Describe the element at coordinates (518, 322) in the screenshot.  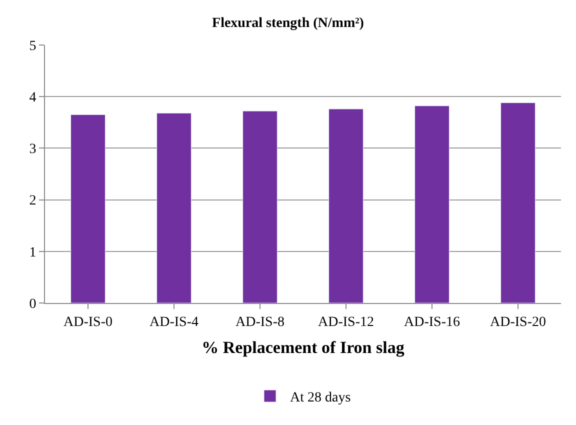
I see `x-tick-label: AD-IS-20` at that location.